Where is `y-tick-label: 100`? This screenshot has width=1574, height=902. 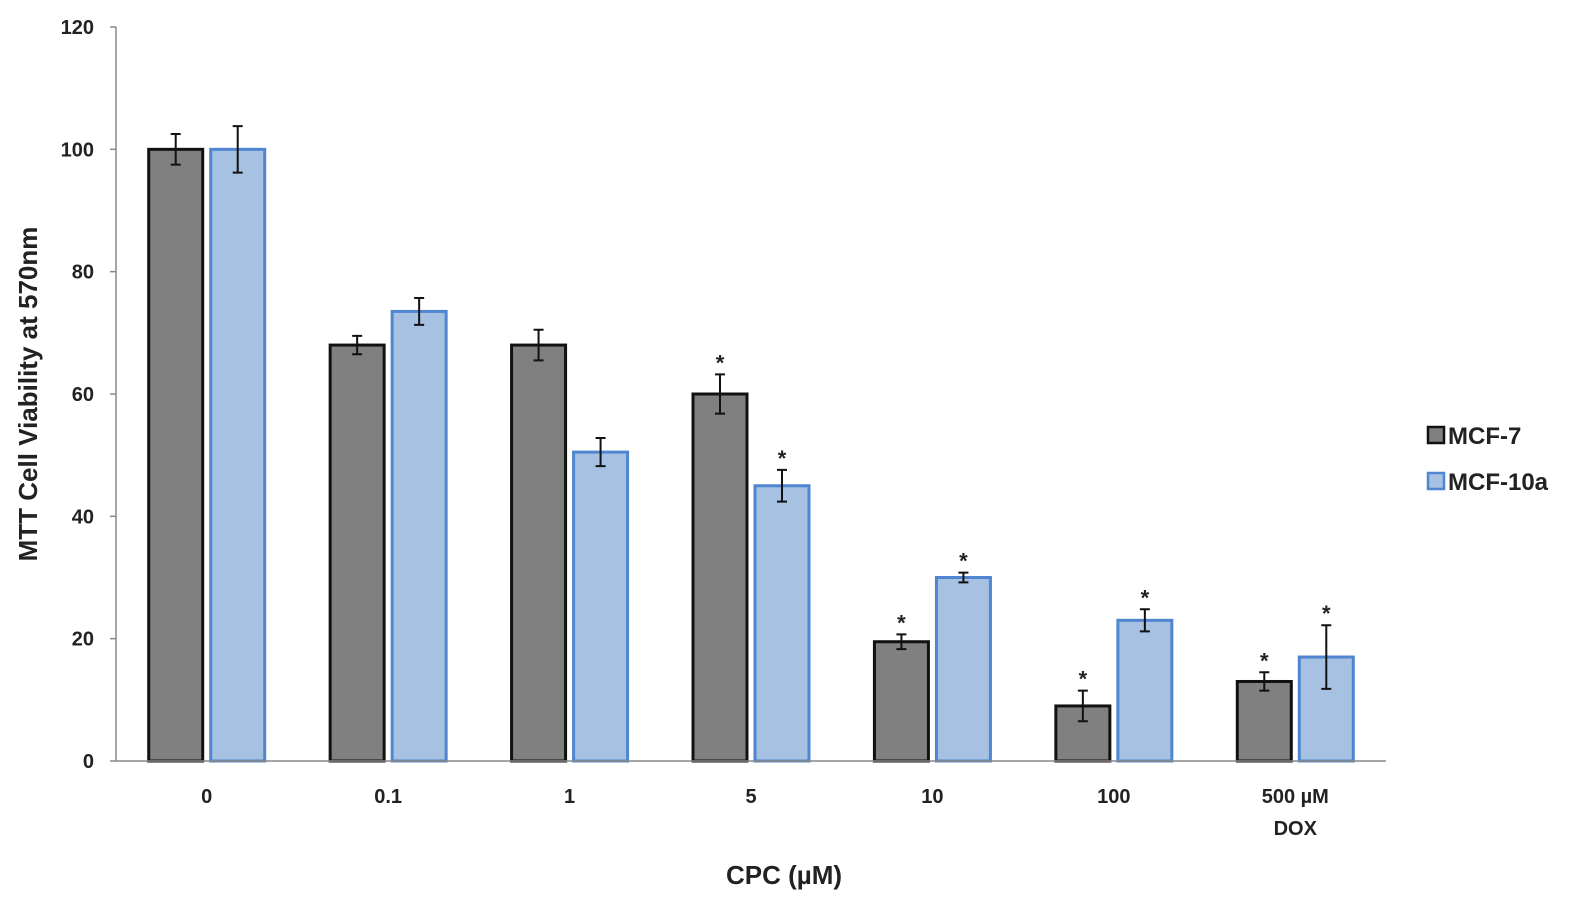 y-tick-label: 100 is located at coordinates (77, 150).